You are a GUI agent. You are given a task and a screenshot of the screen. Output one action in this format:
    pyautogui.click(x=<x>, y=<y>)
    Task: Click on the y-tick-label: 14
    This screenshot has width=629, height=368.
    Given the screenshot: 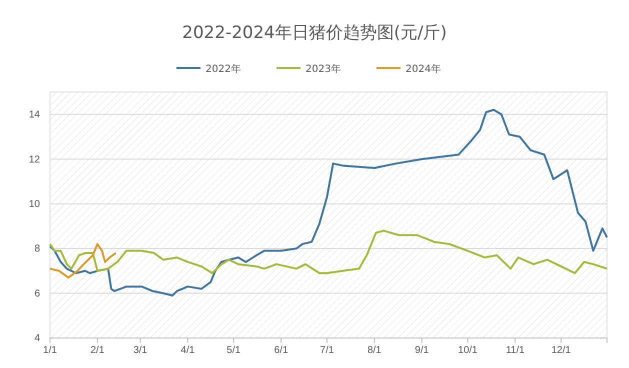 What is the action you would take?
    pyautogui.click(x=34, y=115)
    